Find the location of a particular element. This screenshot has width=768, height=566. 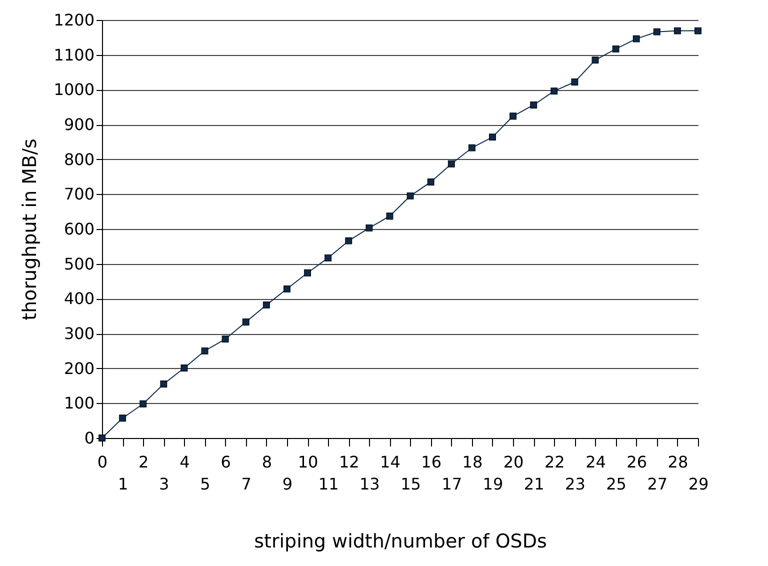

y-tick-label: 100 is located at coordinates (79, 403).